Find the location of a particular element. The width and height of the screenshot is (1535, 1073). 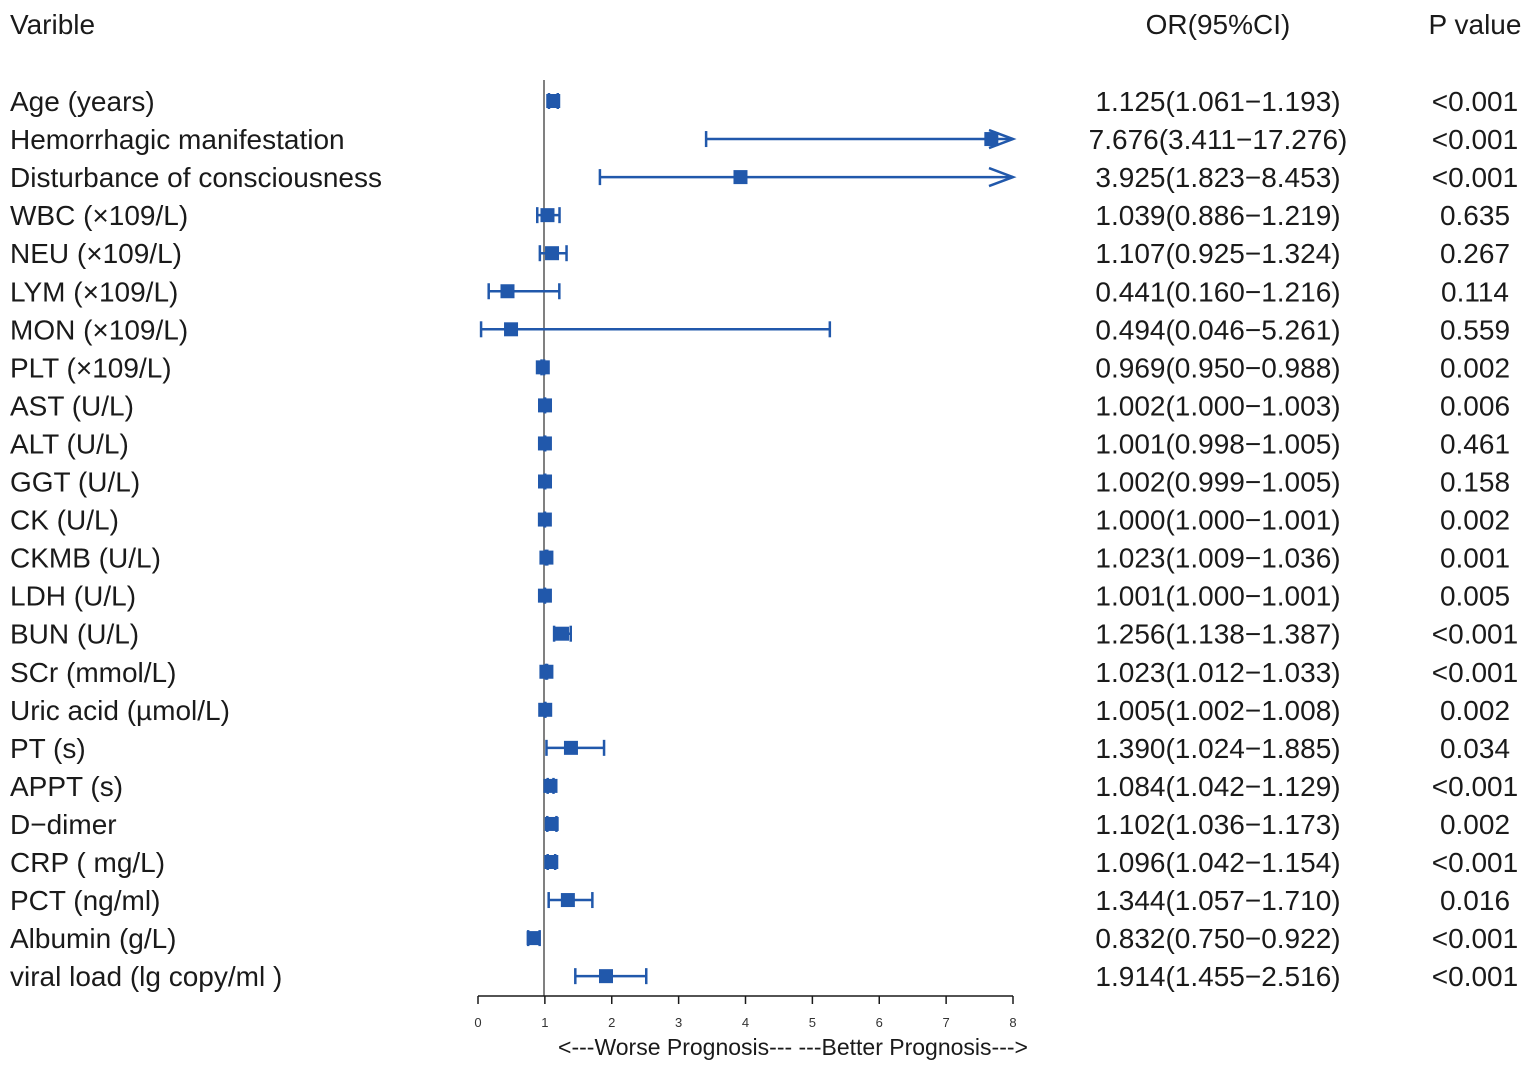

forest-row: LYM (×109/L) 0.441(0.160−1.216) 0.114 is located at coordinates (759, 291).